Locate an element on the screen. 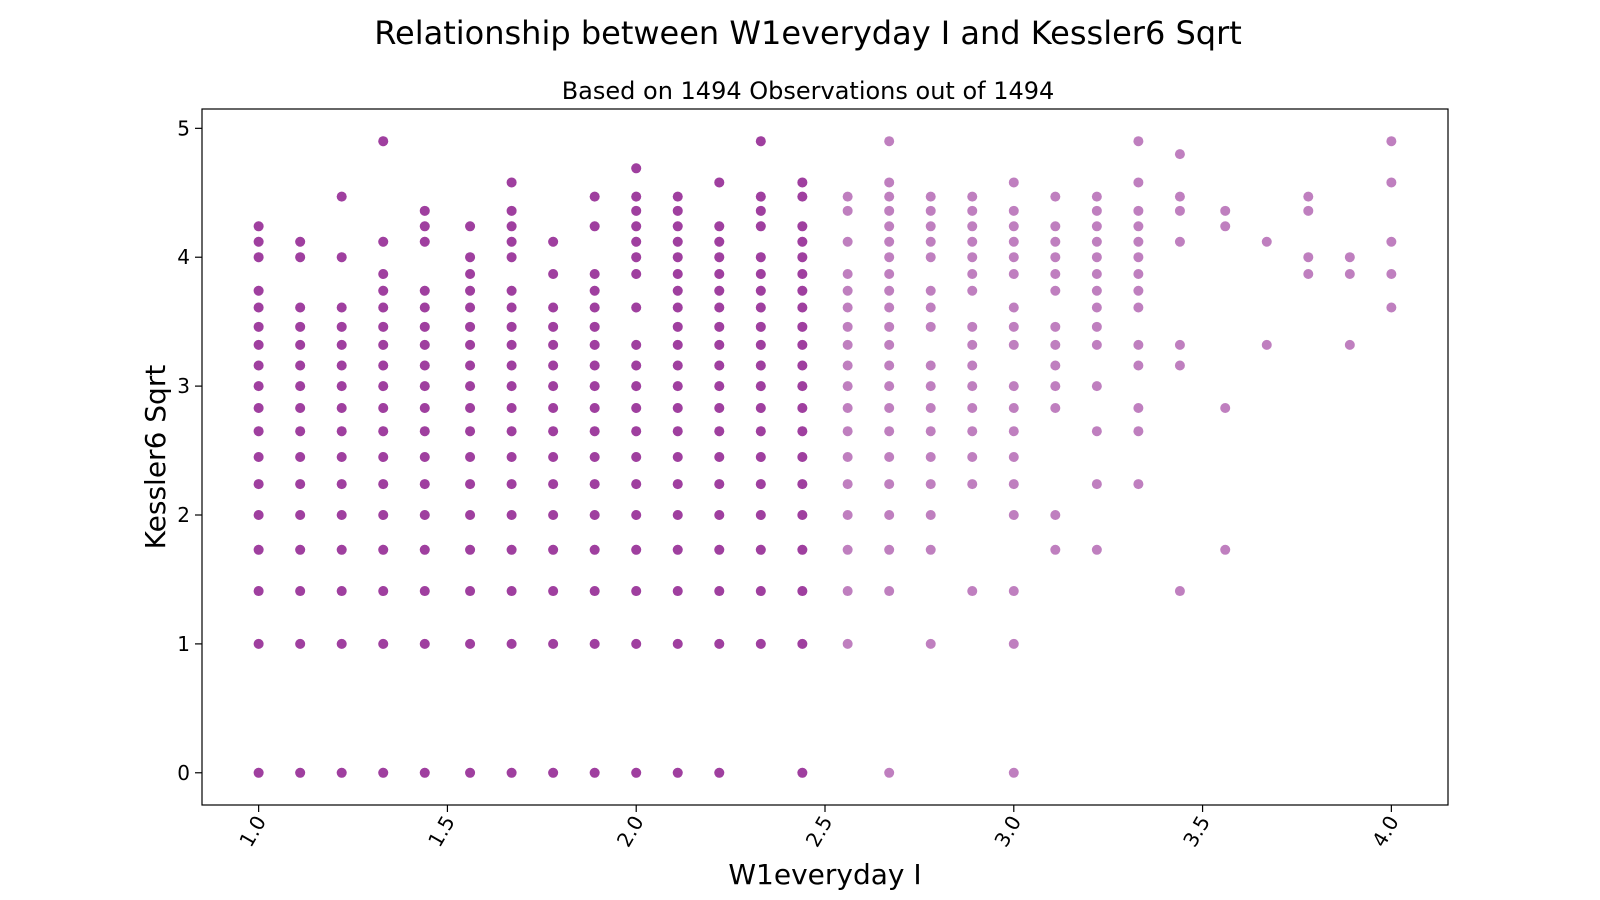 The height and width of the screenshot is (900, 1600). y-tick-label: 0 is located at coordinates (183, 773).